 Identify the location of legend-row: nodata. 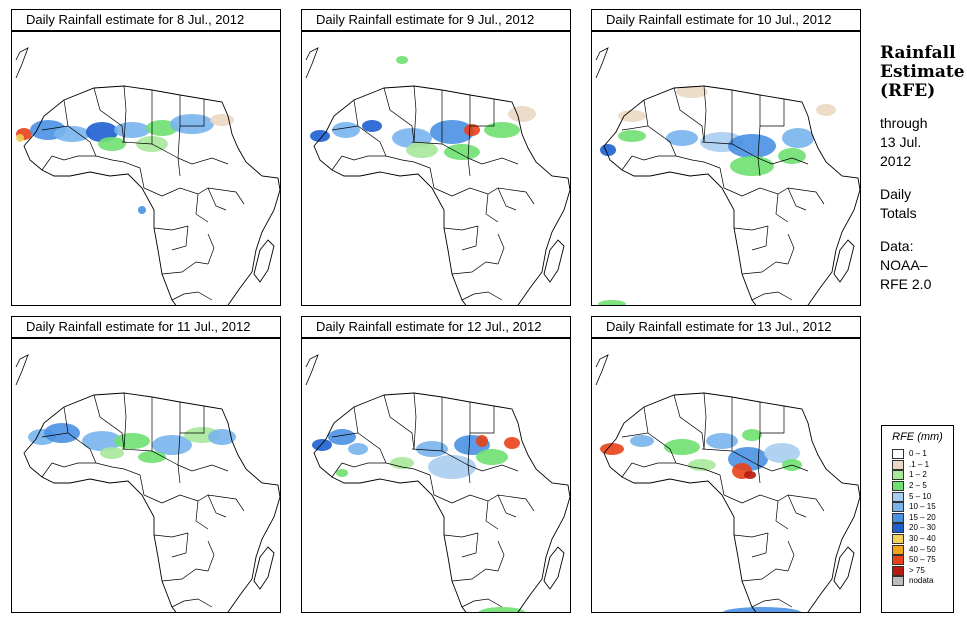
(922, 581).